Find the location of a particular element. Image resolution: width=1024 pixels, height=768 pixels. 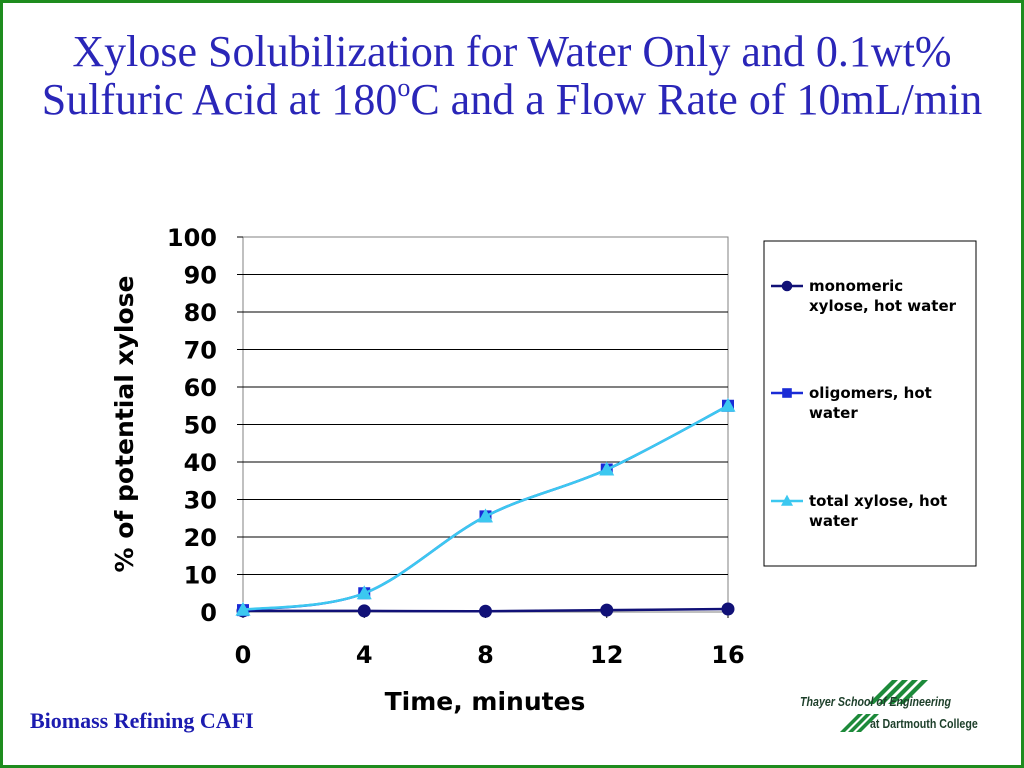

legend-label-1: oligomers, hot water is located at coordinates (870, 403).